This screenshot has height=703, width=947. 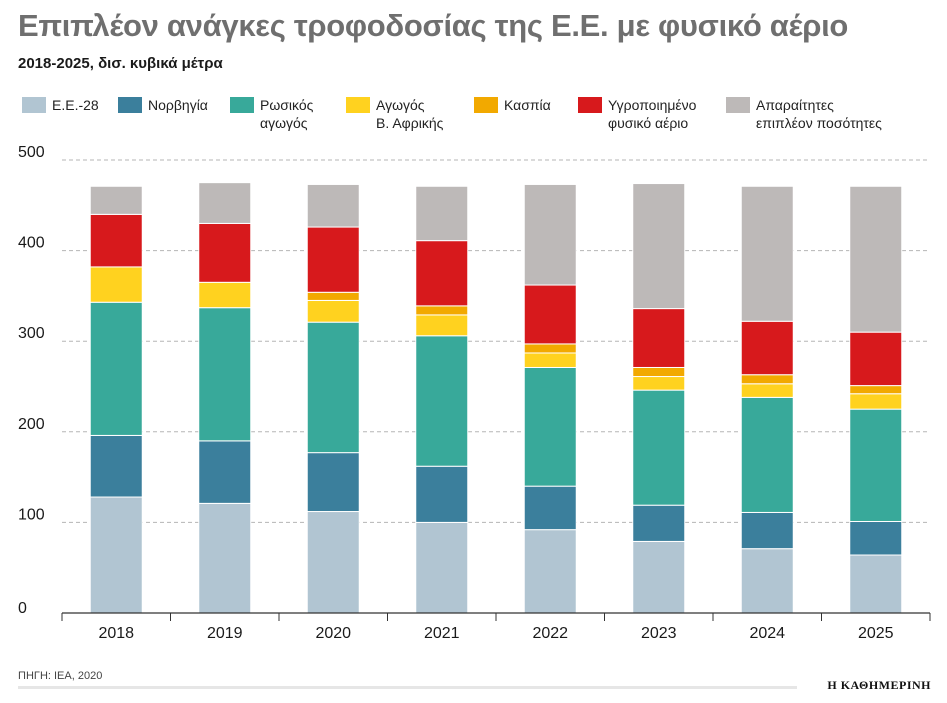 What do you see at coordinates (652, 114) in the screenshot?
I see `legend-label: Υγροποιημένο φυσικό αέριο` at bounding box center [652, 114].